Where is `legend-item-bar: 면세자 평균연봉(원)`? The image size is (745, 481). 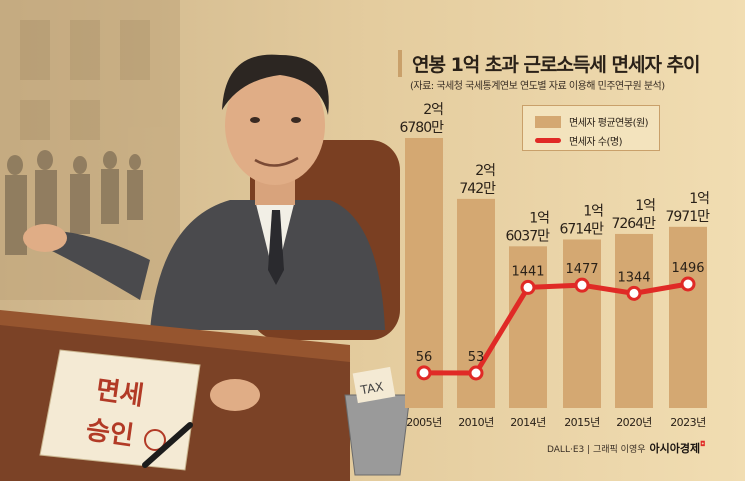
legend-item-bar: 면세자 평균연봉(원) is located at coordinates (592, 121).